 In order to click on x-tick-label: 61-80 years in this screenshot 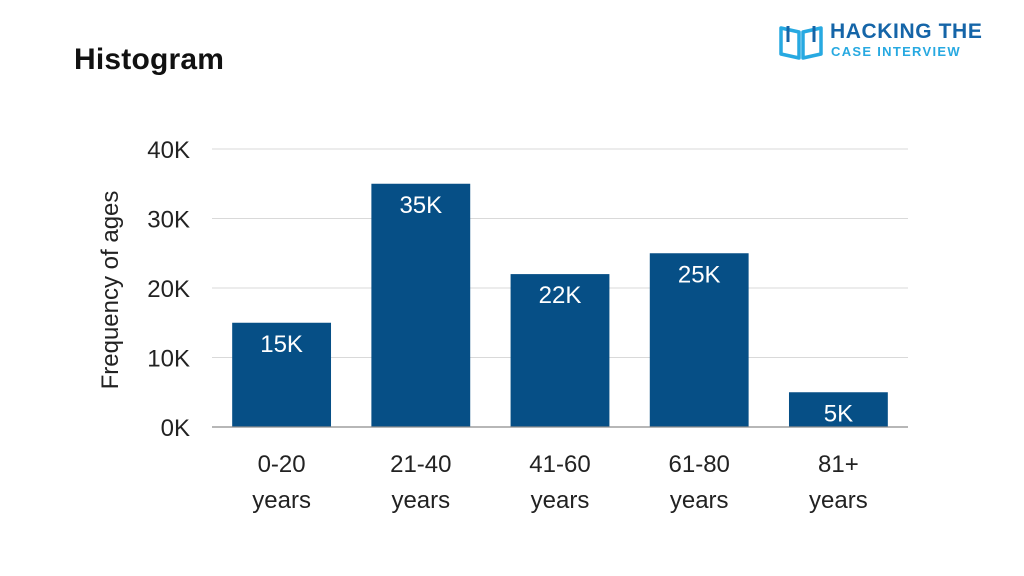, I will do `click(699, 482)`.